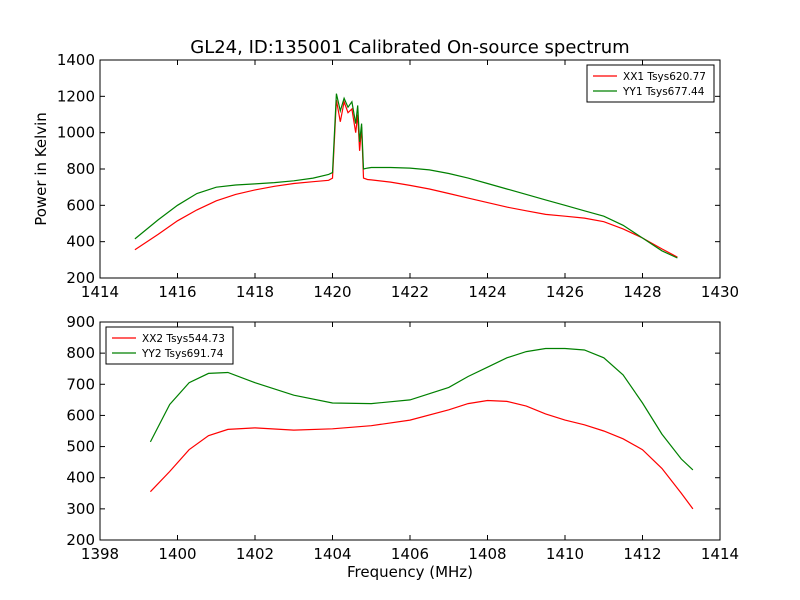 The height and width of the screenshot is (600, 800). I want to click on legend: XX2 Tsys544.73 YY2 Tsys691.74, so click(169, 345).